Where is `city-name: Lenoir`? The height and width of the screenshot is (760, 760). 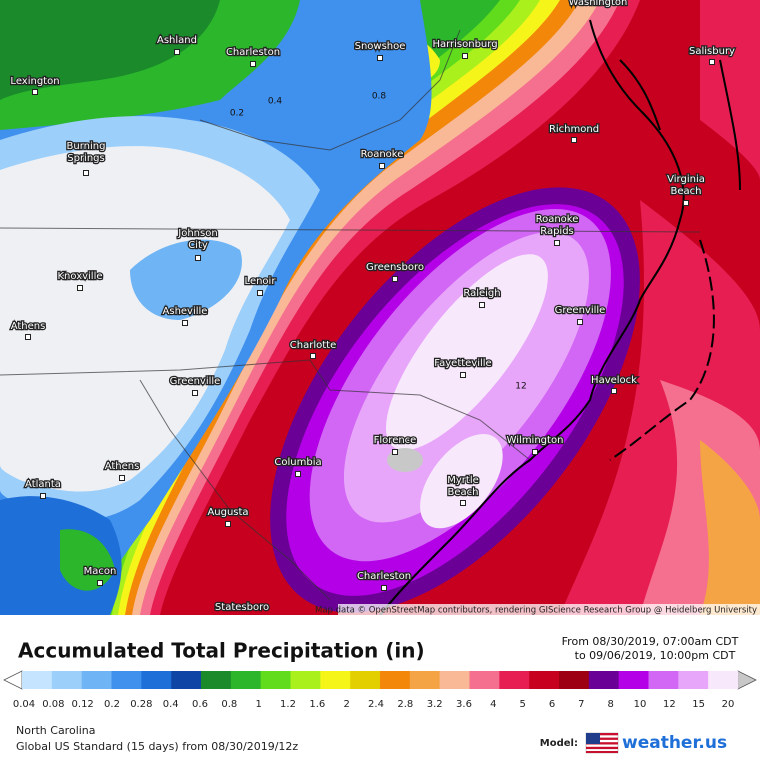 city-name: Lenoir is located at coordinates (261, 281).